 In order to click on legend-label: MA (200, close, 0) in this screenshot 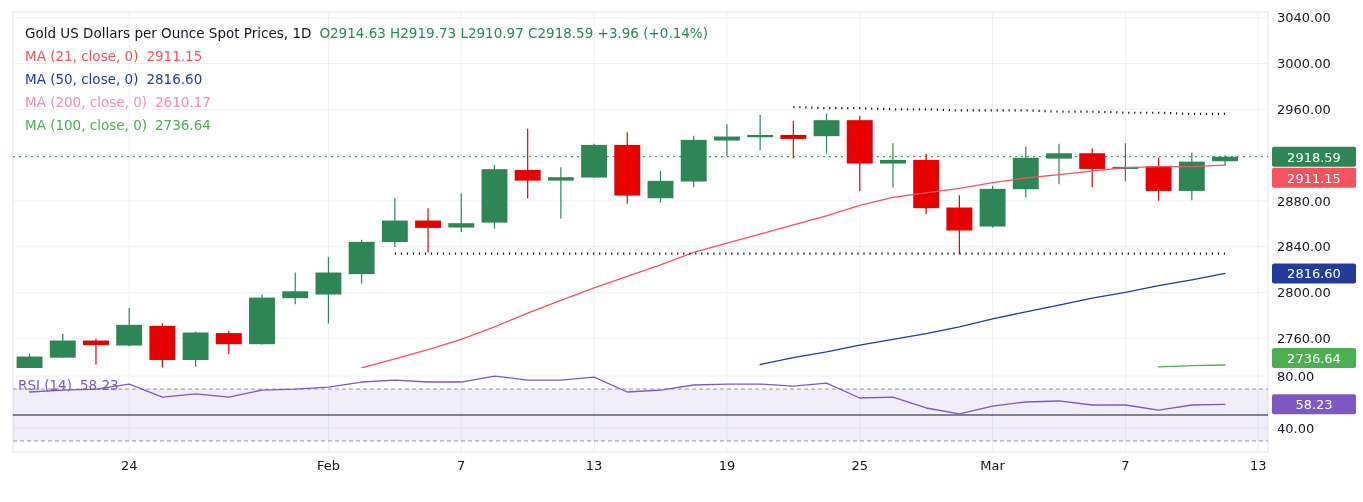, I will do `click(86, 102)`.